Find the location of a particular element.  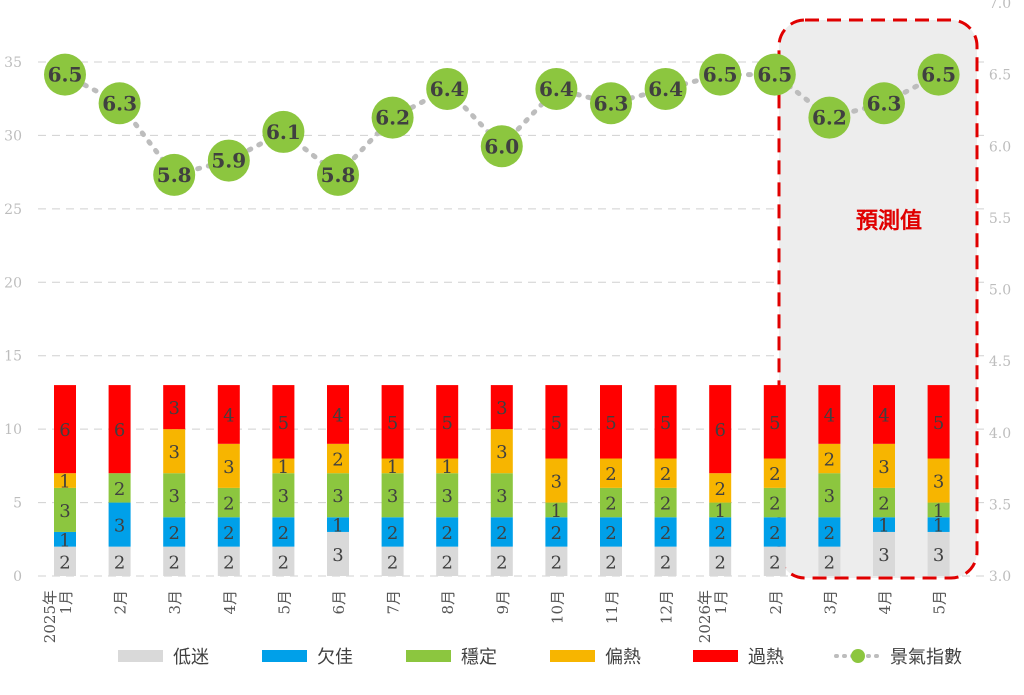

right-tick-label: 3.0 is located at coordinates (1000, 577).